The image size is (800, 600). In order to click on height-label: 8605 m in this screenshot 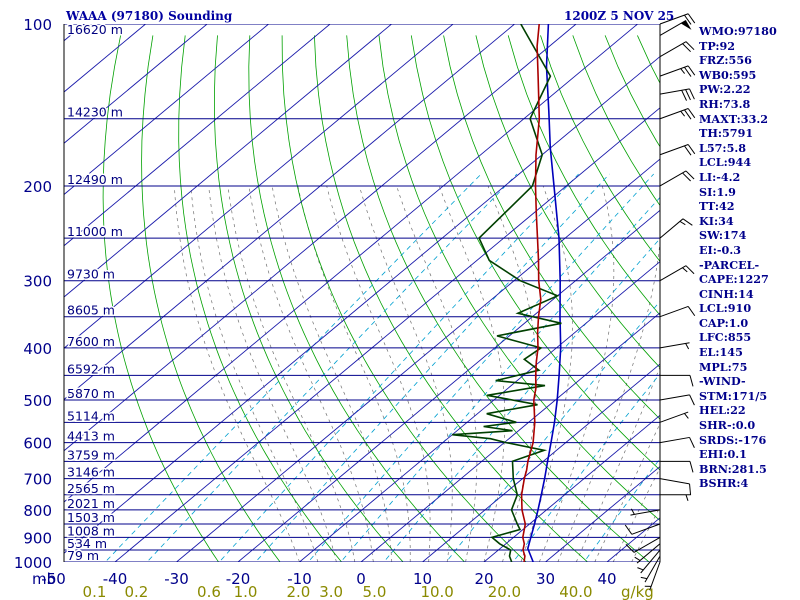, I will do `click(91, 310)`.